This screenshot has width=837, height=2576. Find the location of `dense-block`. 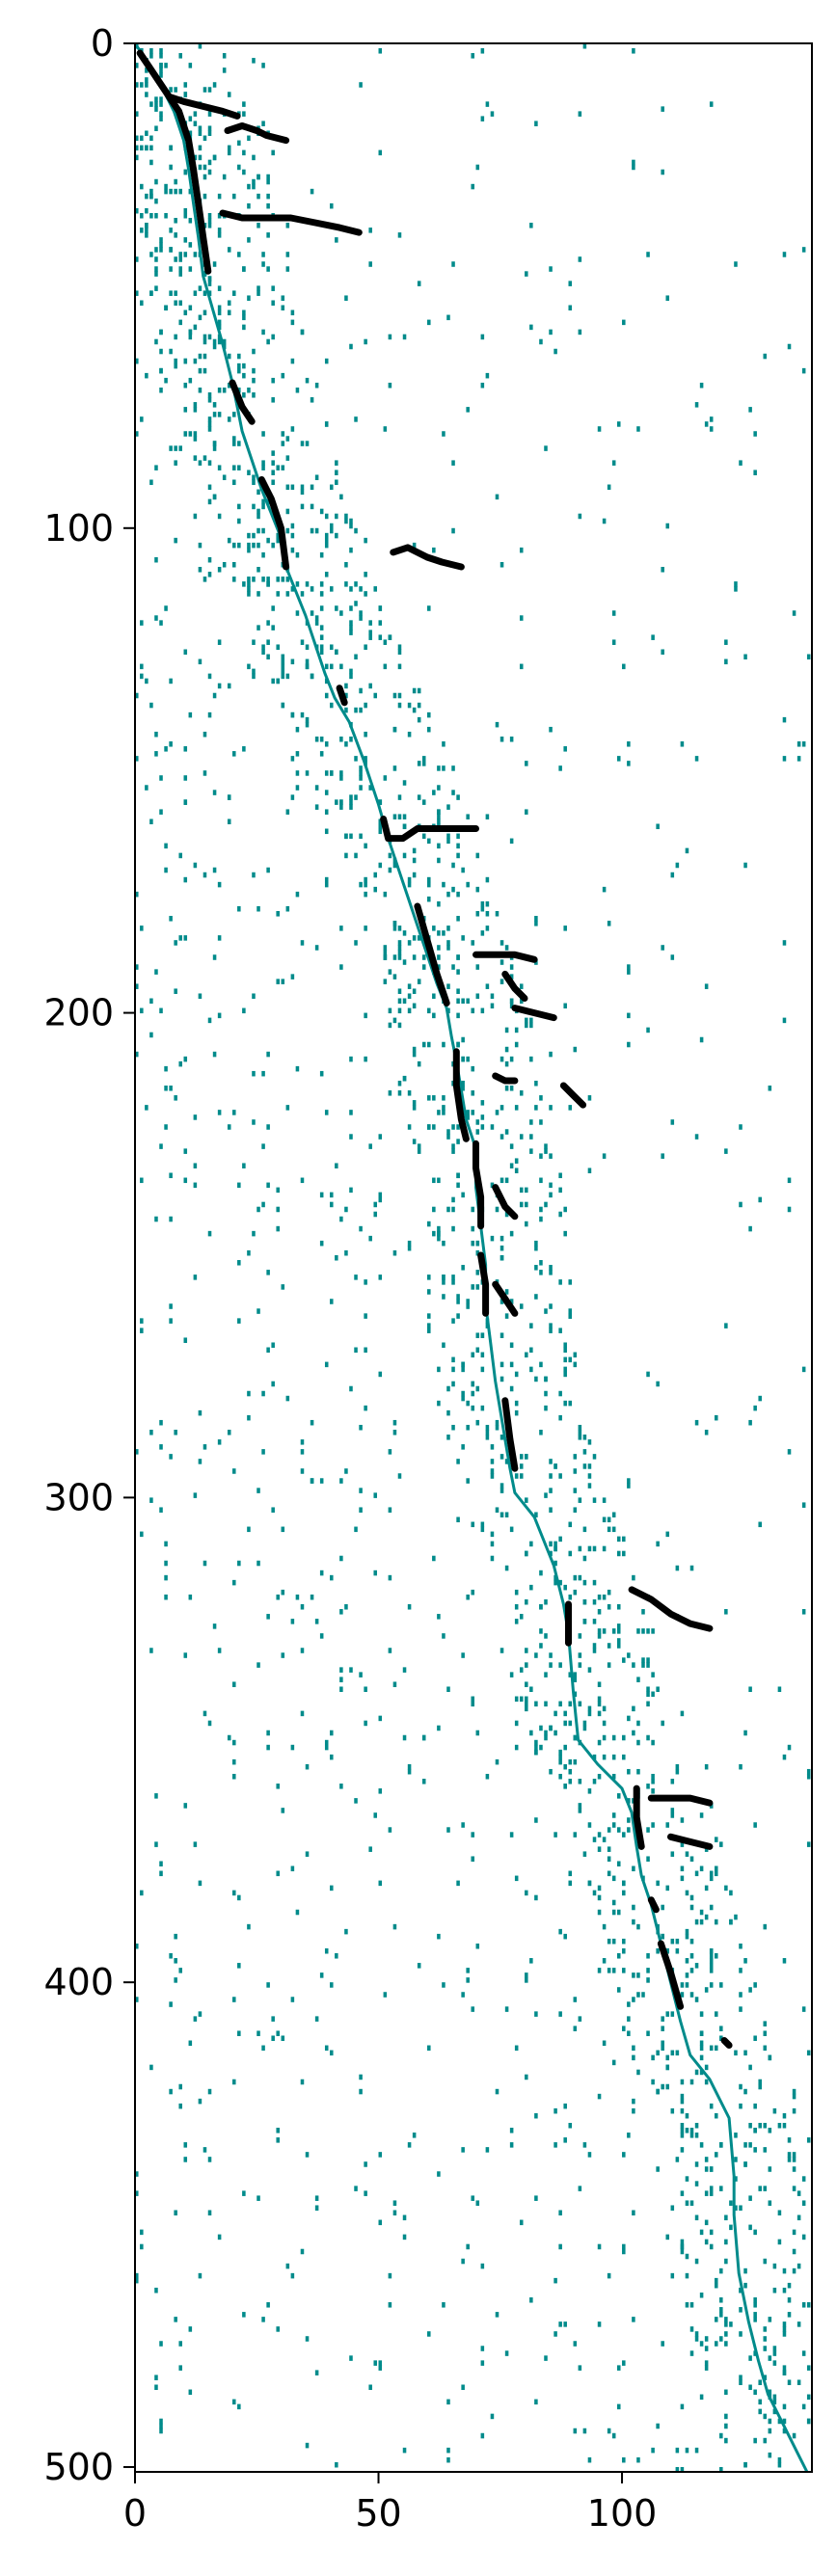

dense-block is located at coordinates (432, 954).